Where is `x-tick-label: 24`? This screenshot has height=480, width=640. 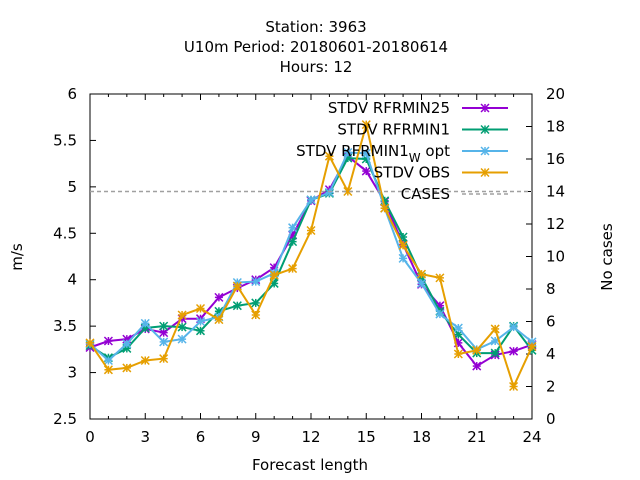
x-tick-label: 24 is located at coordinates (531, 437).